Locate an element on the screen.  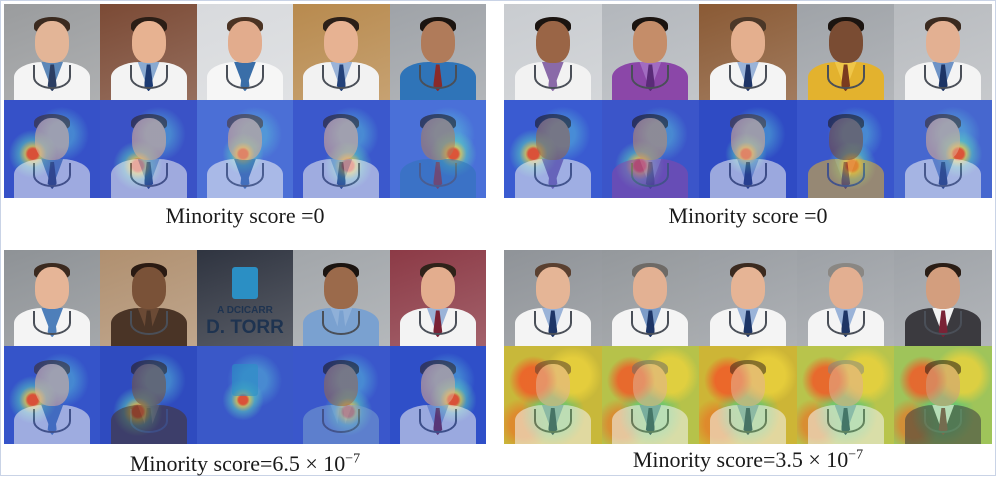
panel-caption: Minority score=3.5 × 10−7 is located at coordinates (748, 460).